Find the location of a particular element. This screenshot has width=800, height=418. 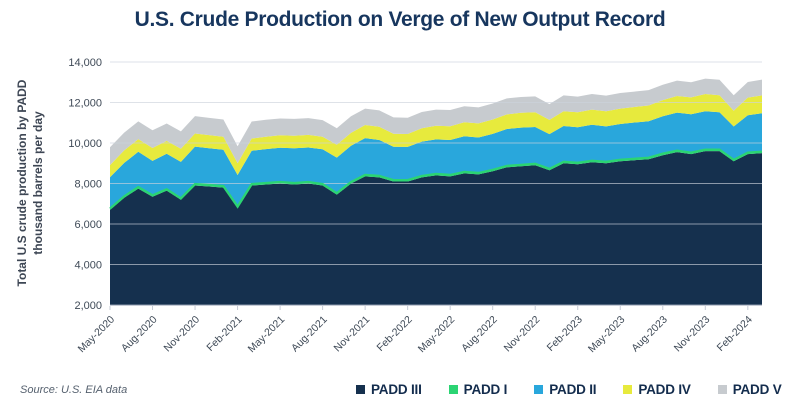

legend-label: PADD II is located at coordinates (573, 389).